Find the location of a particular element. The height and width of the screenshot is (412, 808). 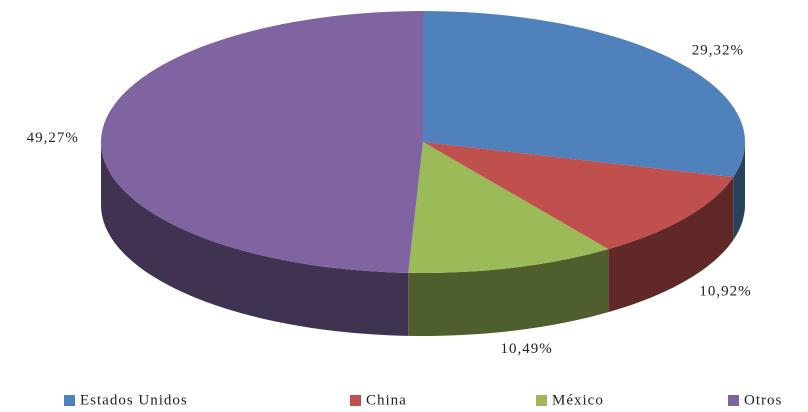

legend-label: Estados Unidos is located at coordinates (134, 399).